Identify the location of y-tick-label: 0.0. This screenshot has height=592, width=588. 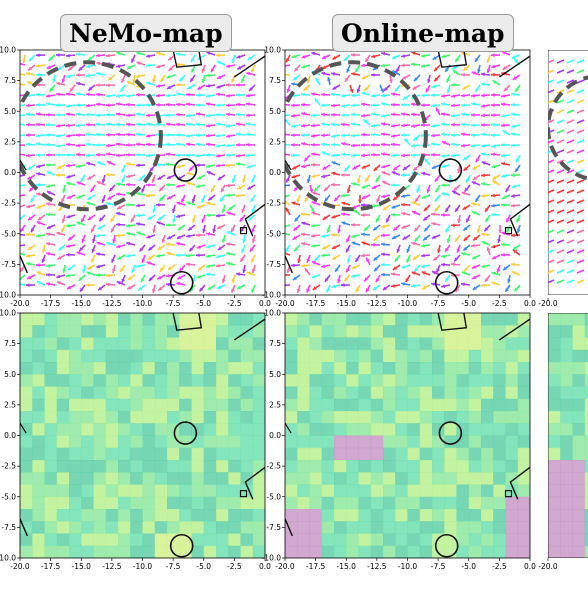
(10, 172).